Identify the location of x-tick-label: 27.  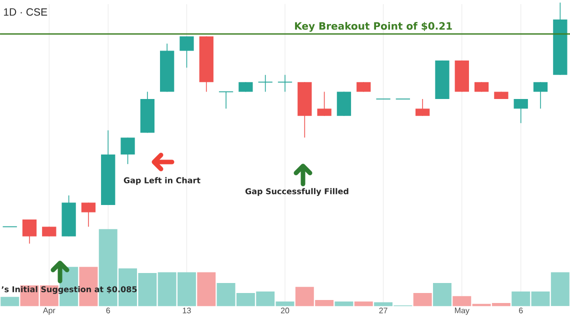
(383, 311).